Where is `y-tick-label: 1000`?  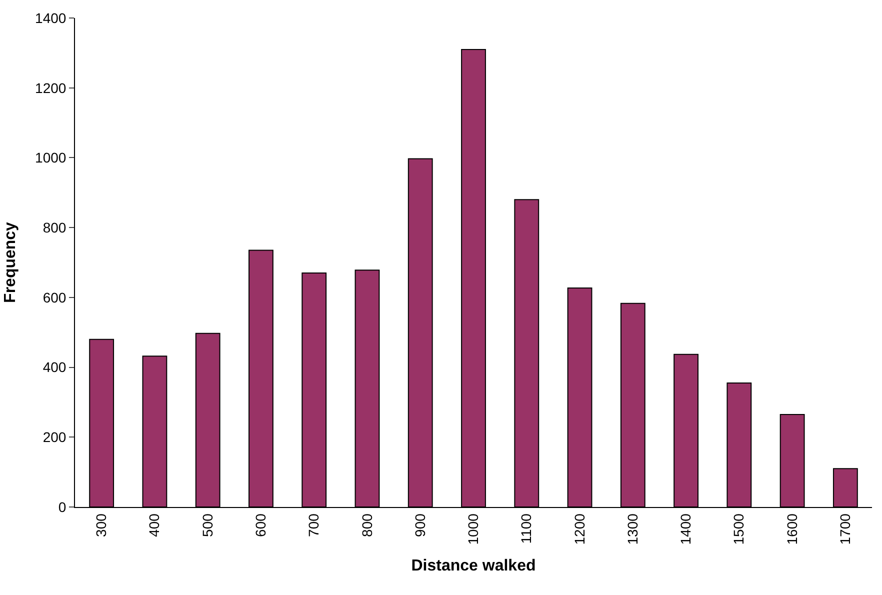 y-tick-label: 1000 is located at coordinates (50, 158).